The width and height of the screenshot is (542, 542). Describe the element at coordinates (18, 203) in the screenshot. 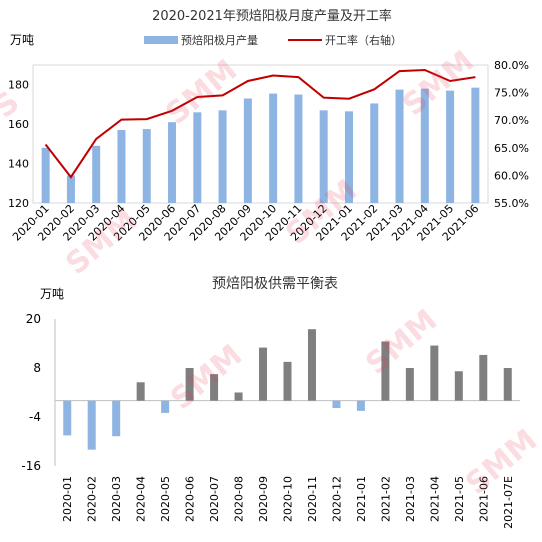

I see `y-tick-label: 120` at that location.